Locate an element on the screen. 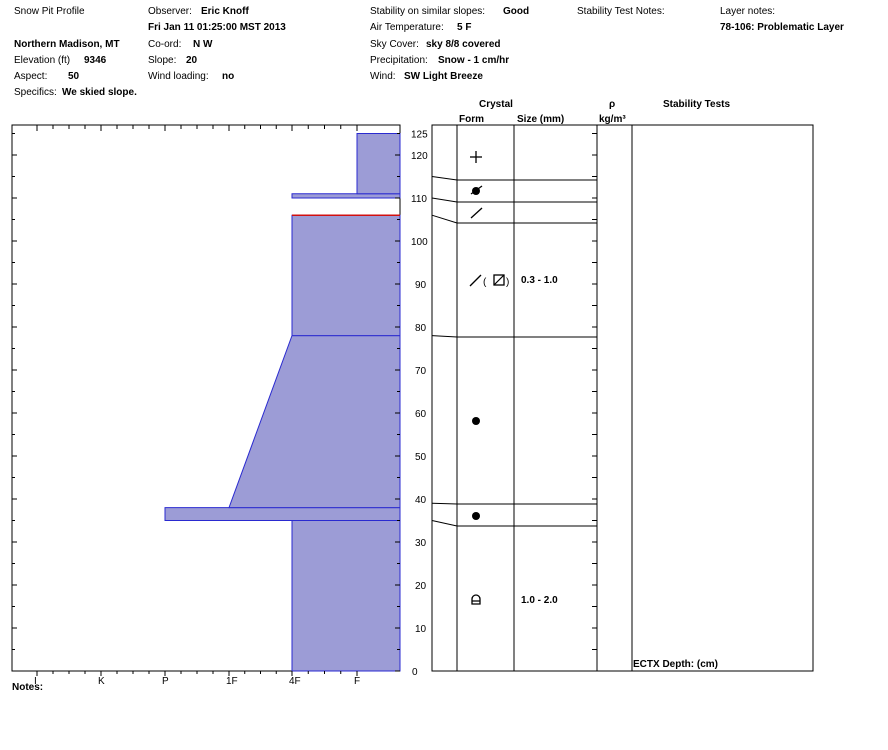  hardness-tick-label: 1F is located at coordinates (232, 681).